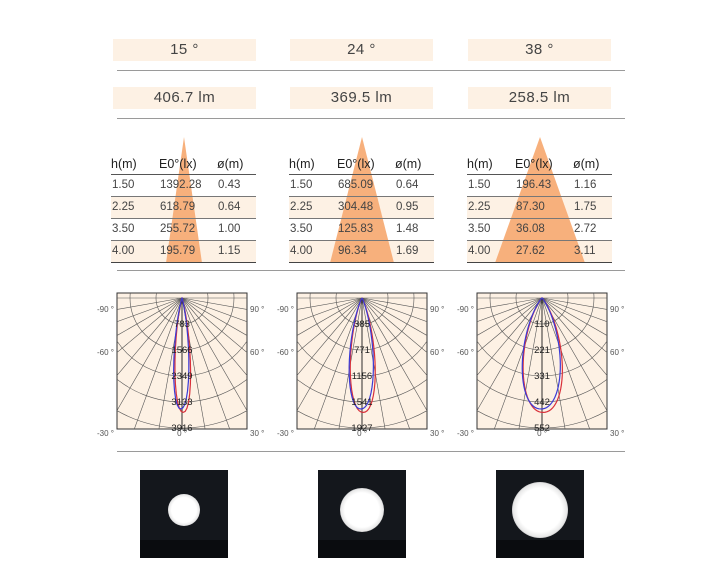 This screenshot has height=585, width=727. Describe the element at coordinates (361, 98) in the screenshot. I see `lumen-24: 369.5 lm` at that location.